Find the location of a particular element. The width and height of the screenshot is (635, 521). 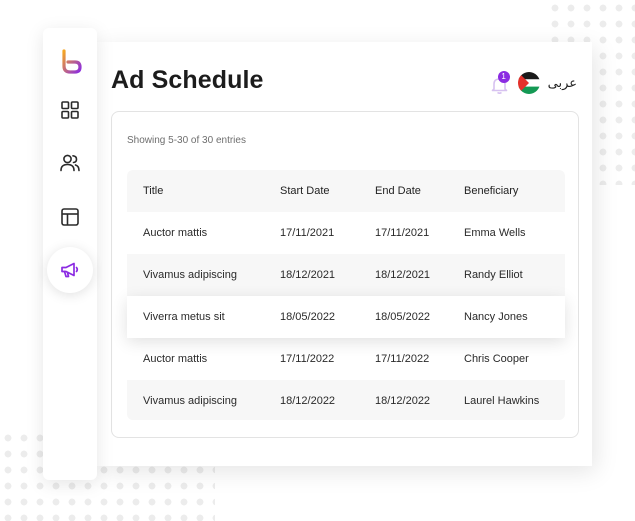

page-title: Ad Schedule is located at coordinates (187, 80).